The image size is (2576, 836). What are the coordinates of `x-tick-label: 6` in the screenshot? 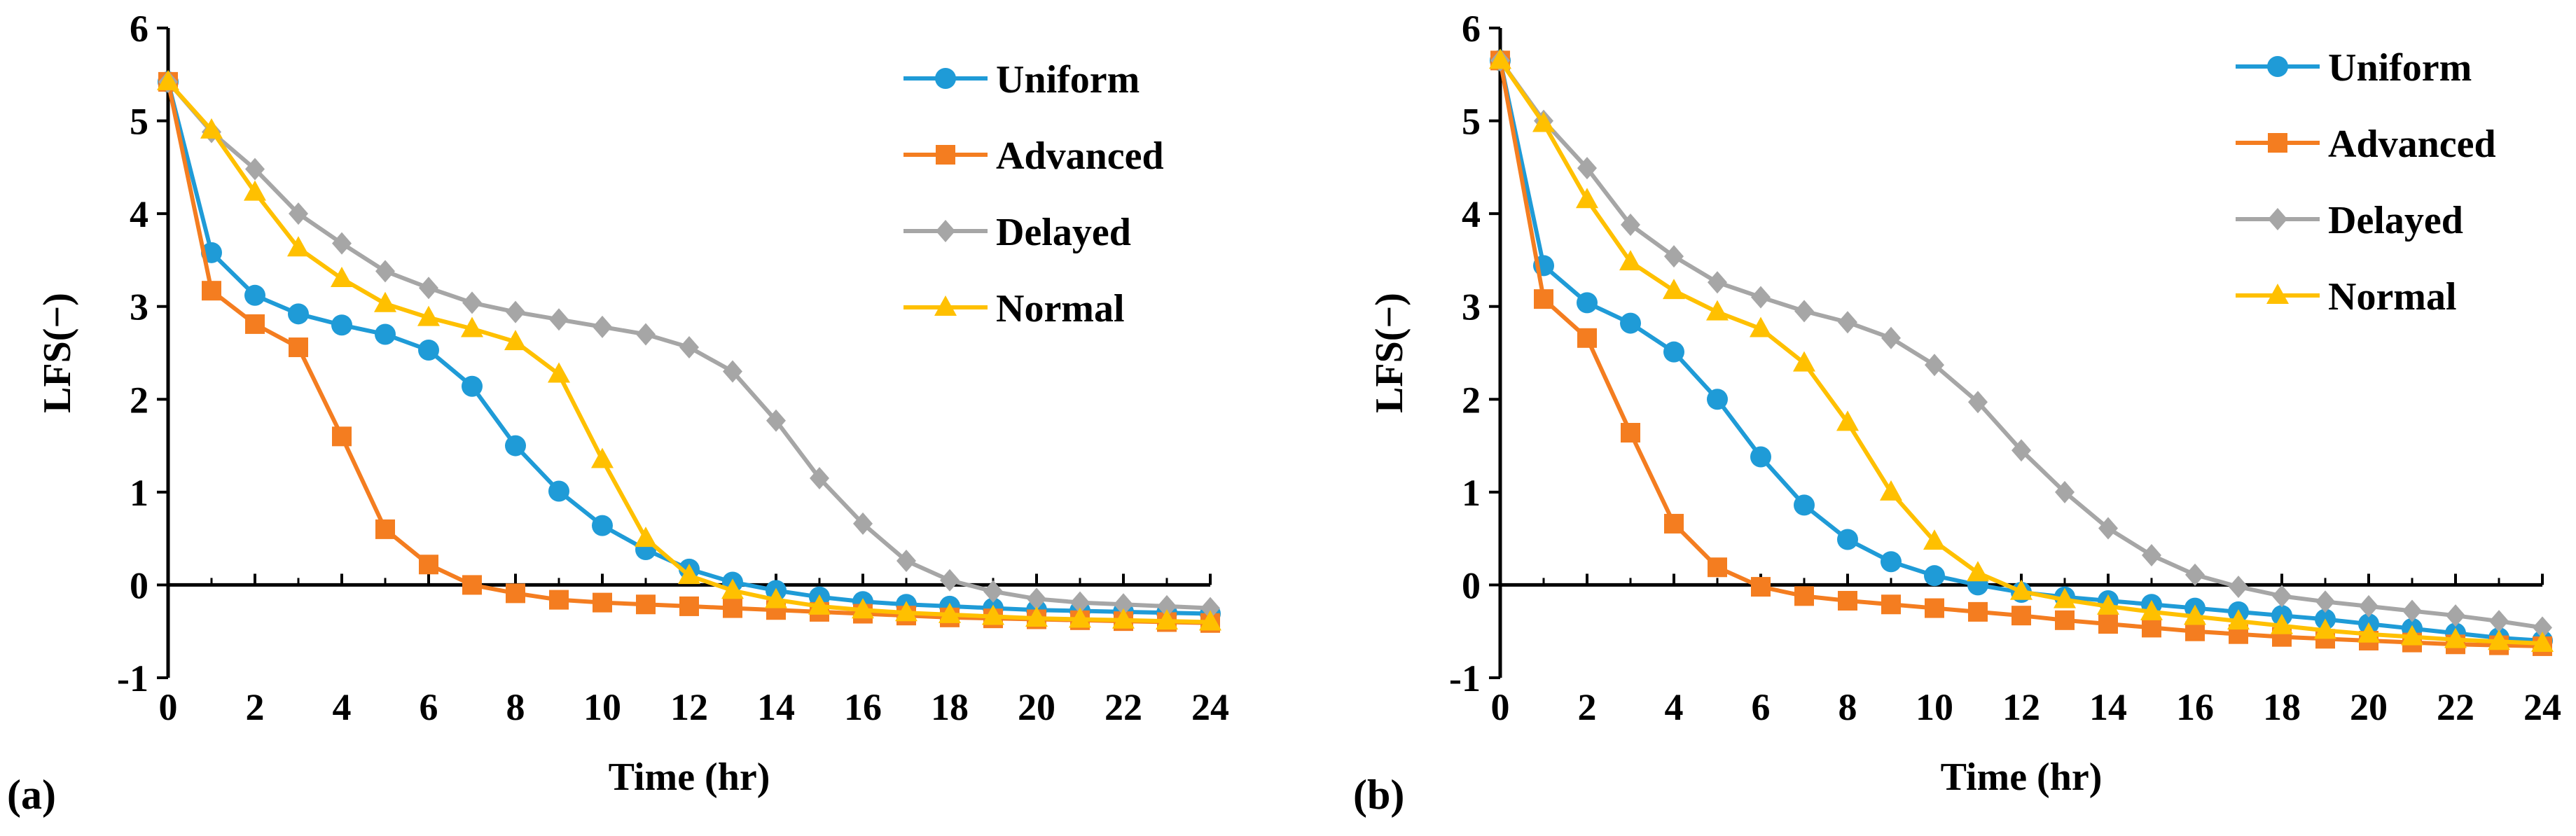 It's located at (429, 707).